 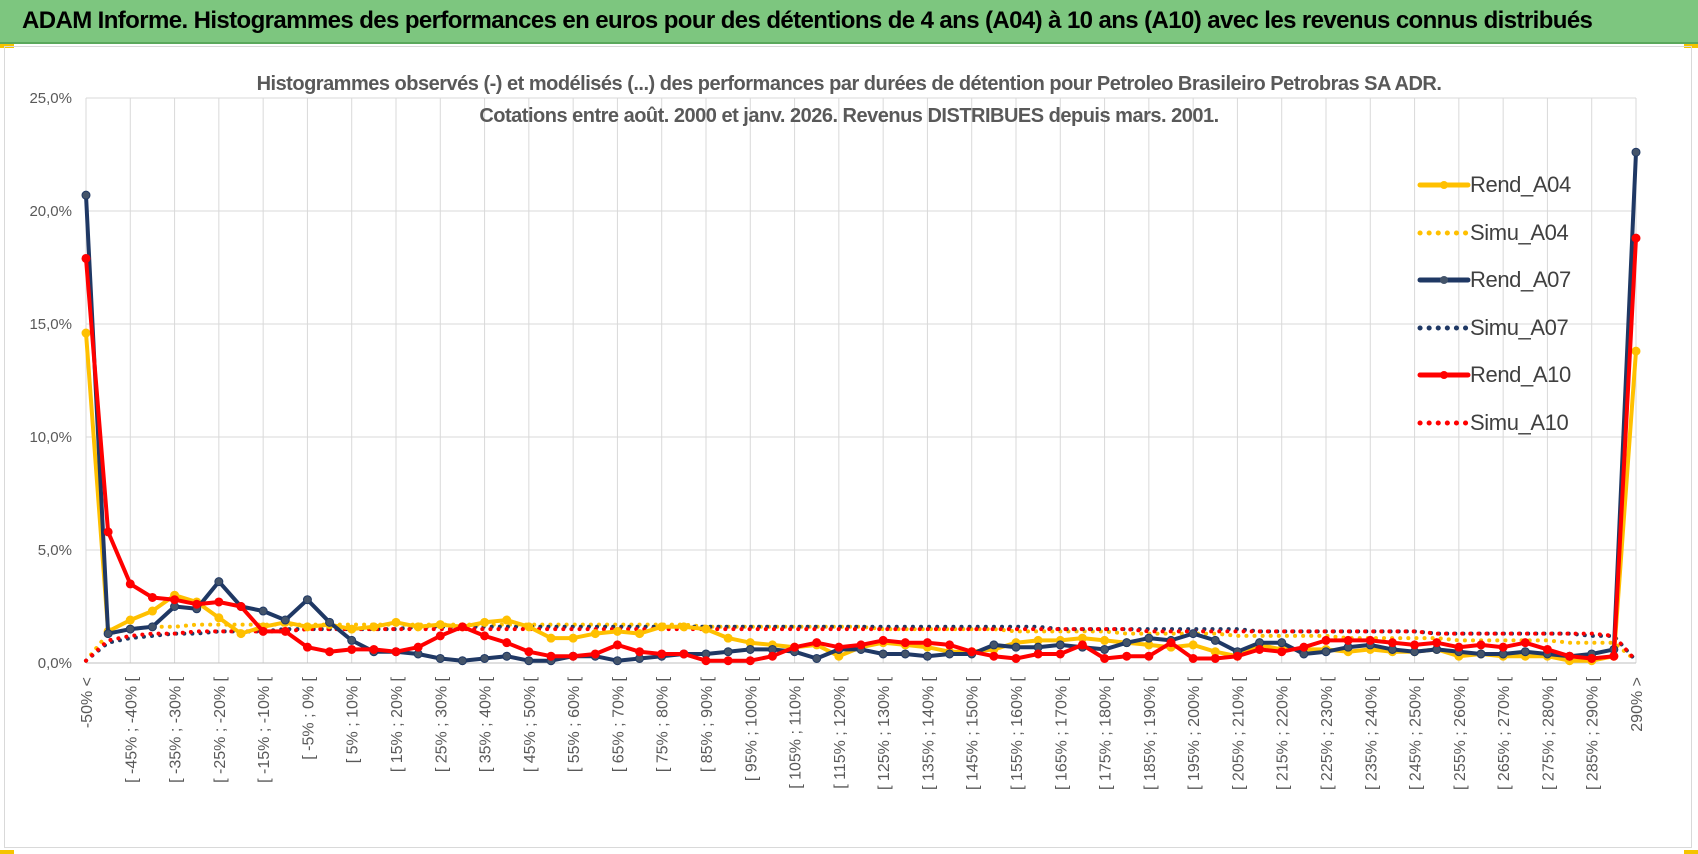 I want to click on legend-label: Simu_A07, so click(x=1519, y=327).